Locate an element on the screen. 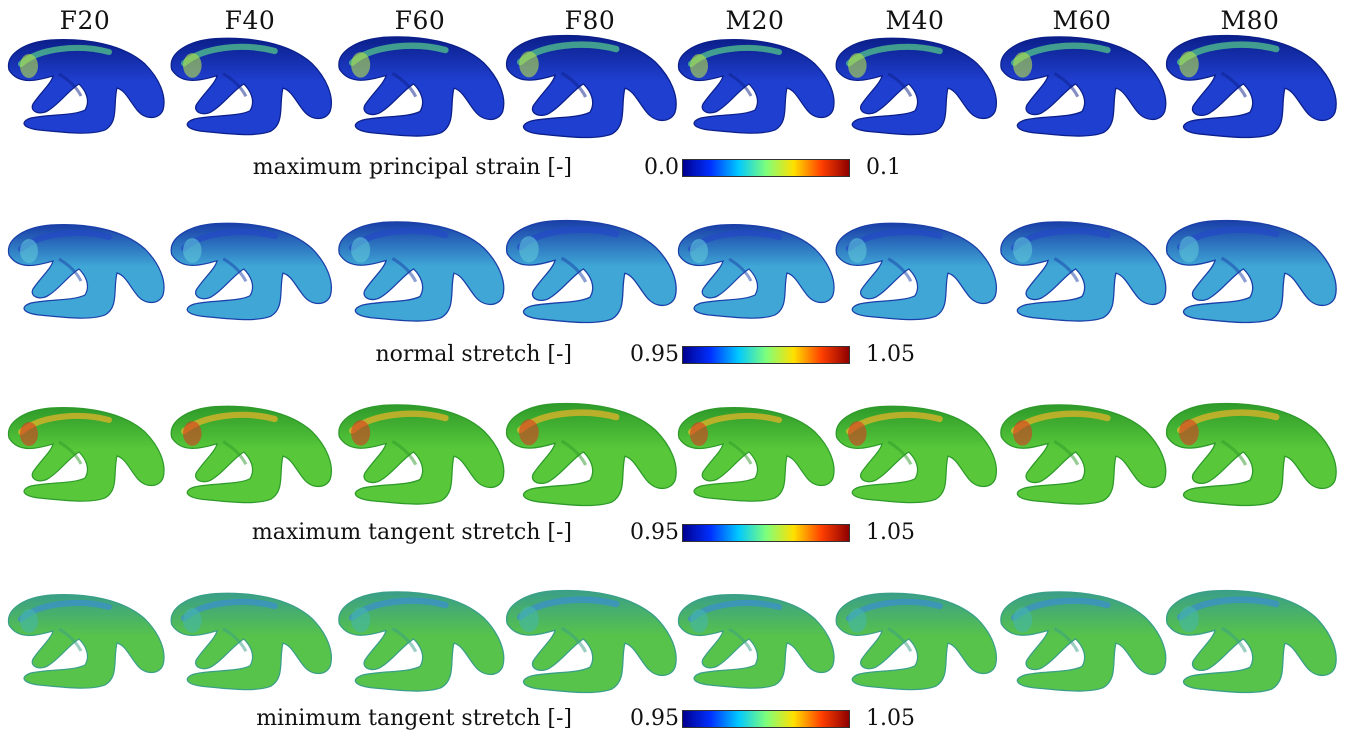 The height and width of the screenshot is (736, 1347). column-label-m60: M60 is located at coordinates (1082, 20).